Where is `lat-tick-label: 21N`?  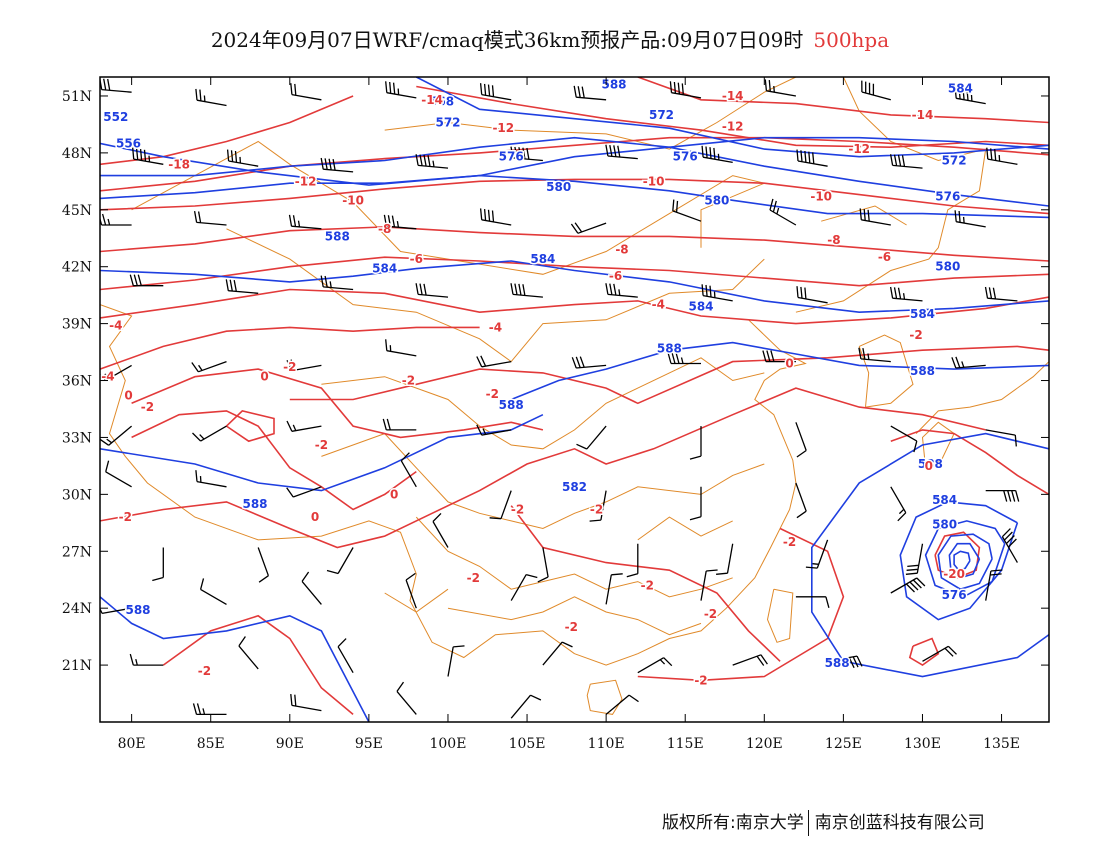 lat-tick-label: 21N is located at coordinates (77, 666).